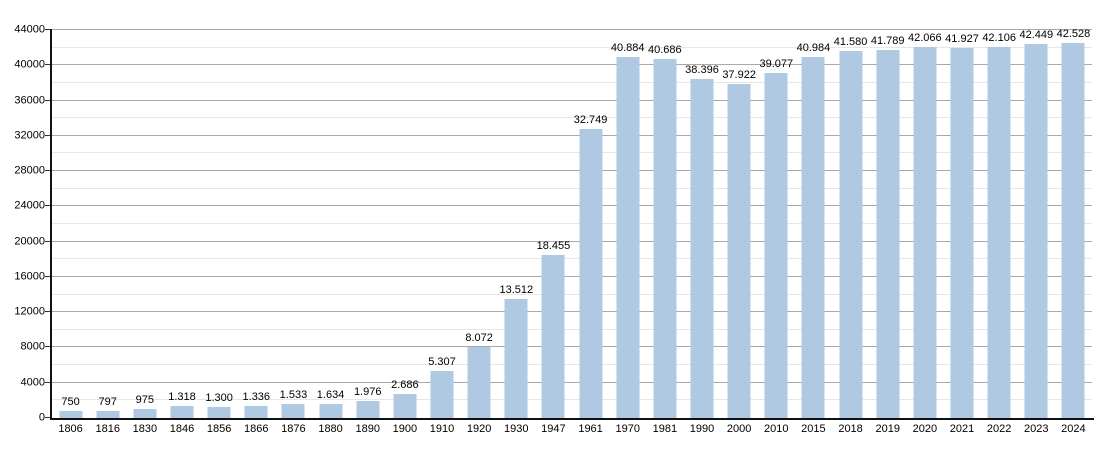 This screenshot has height=450, width=1120. What do you see at coordinates (1073, 429) in the screenshot?
I see `x-tick-label: 2024` at bounding box center [1073, 429].